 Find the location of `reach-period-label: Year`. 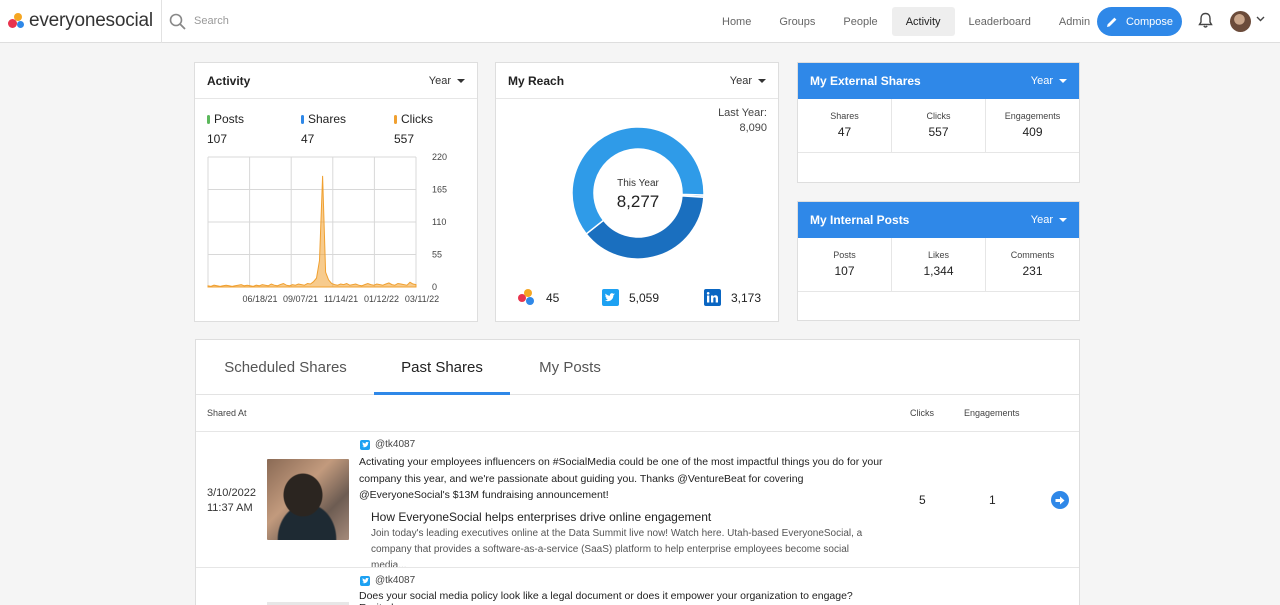

reach-period-label: Year is located at coordinates (740, 80).